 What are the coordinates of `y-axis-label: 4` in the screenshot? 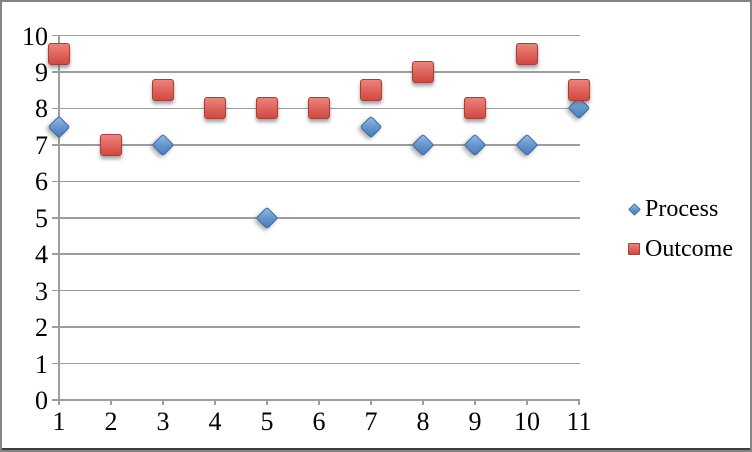 It's located at (41, 255).